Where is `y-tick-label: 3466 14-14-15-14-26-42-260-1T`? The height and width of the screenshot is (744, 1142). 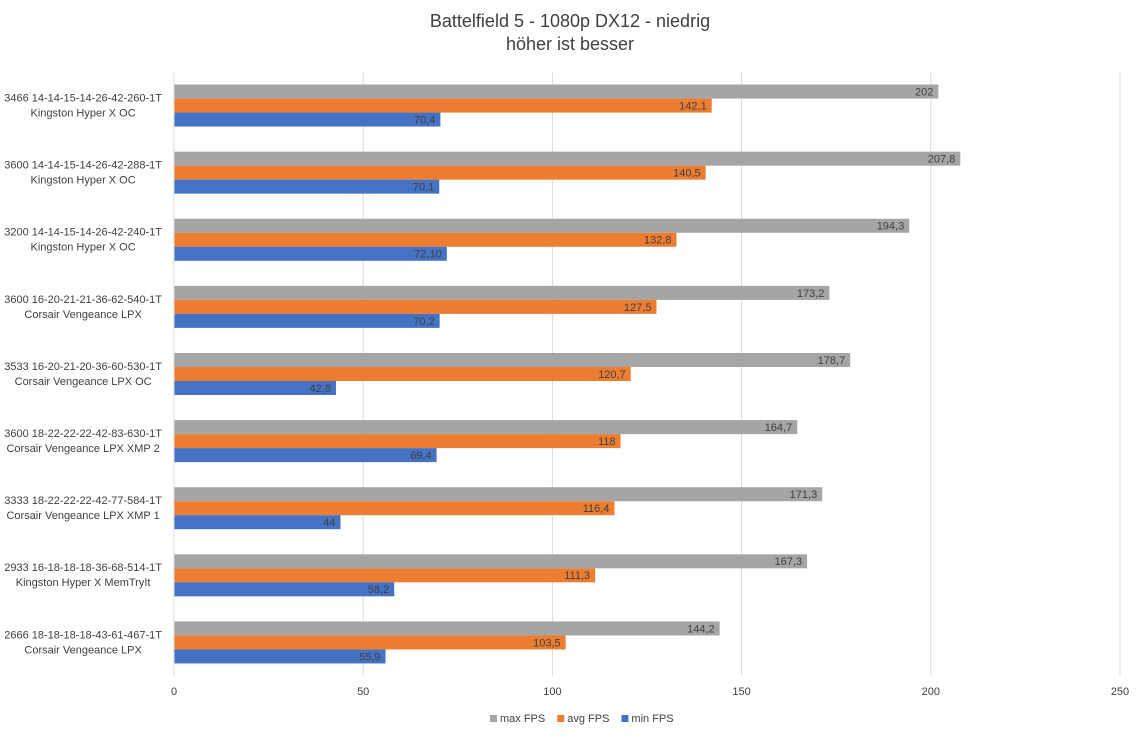
y-tick-label: 3466 14-14-15-14-26-42-260-1T is located at coordinates (83, 98).